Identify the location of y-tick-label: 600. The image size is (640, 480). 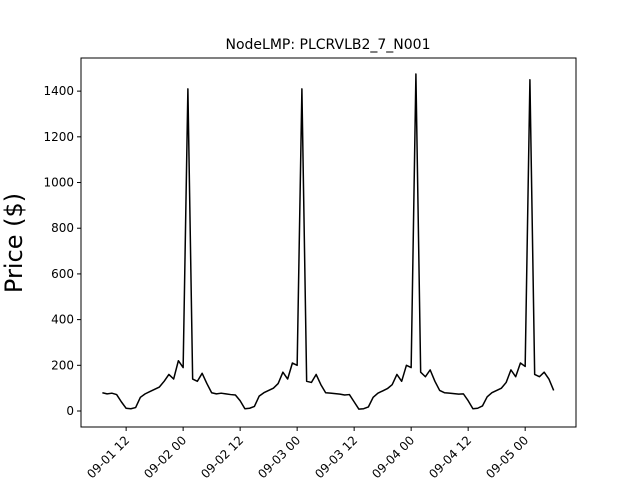
(62, 274).